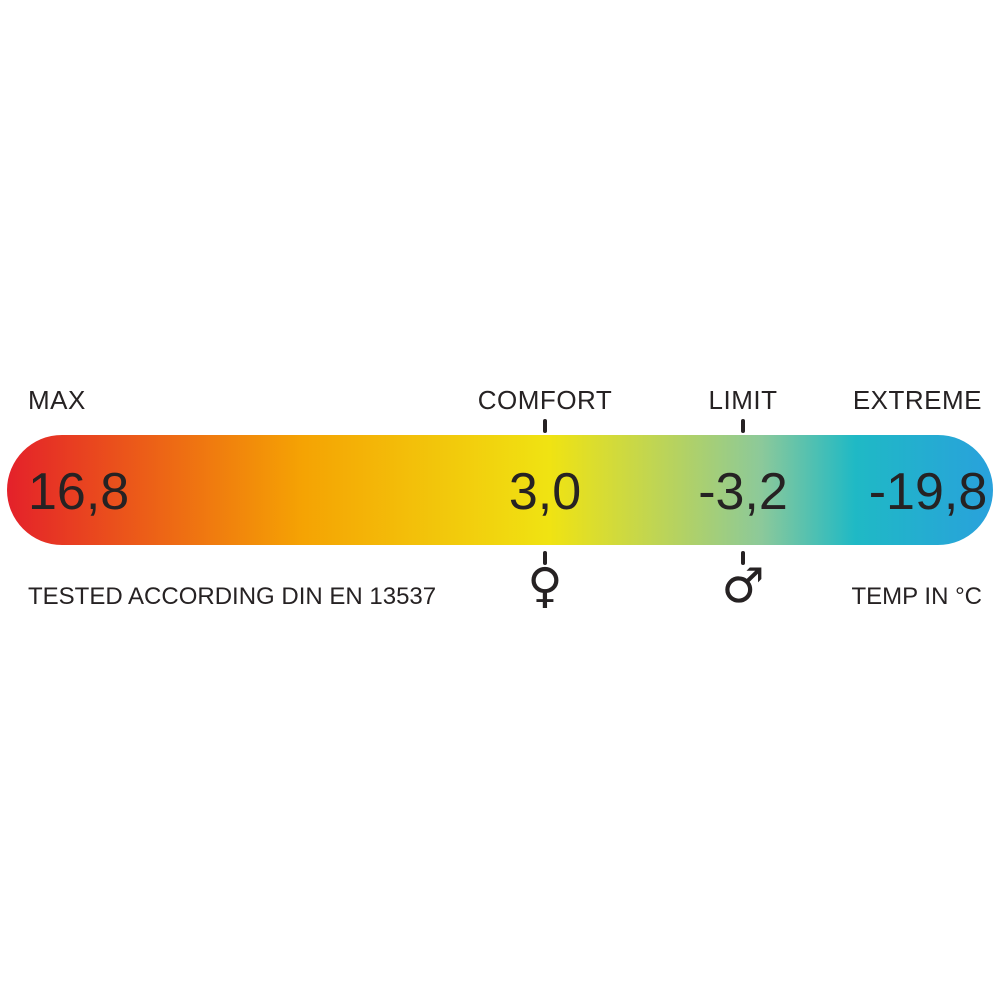 This screenshot has height=1000, width=1000. What do you see at coordinates (545, 400) in the screenshot?
I see `label-comfort: COMFORT` at bounding box center [545, 400].